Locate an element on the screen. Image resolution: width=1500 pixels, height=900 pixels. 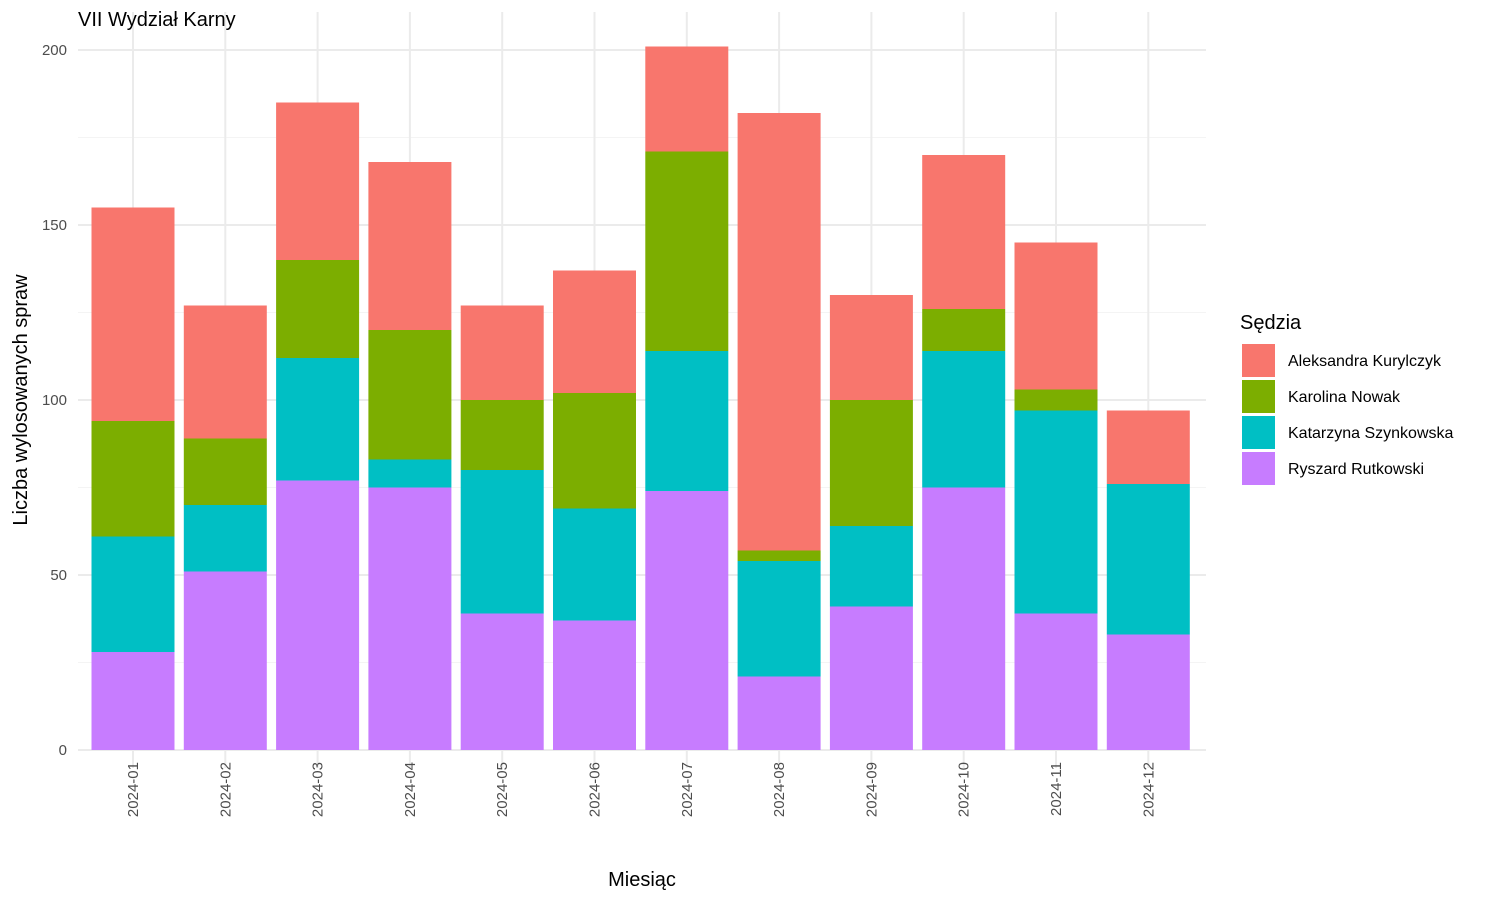
y-tick-label: 200 is located at coordinates (54, 50).